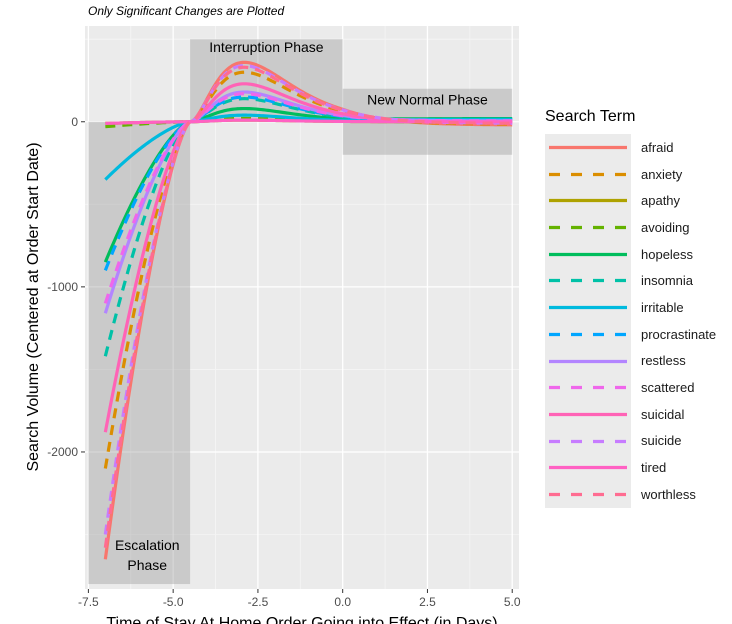 The image size is (732, 624). I want to click on legend-item-scattered: scattered, so click(630, 387).